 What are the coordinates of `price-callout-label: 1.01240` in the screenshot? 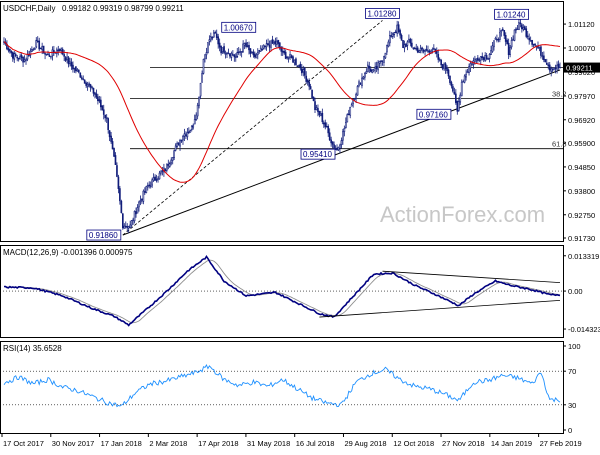 It's located at (511, 14).